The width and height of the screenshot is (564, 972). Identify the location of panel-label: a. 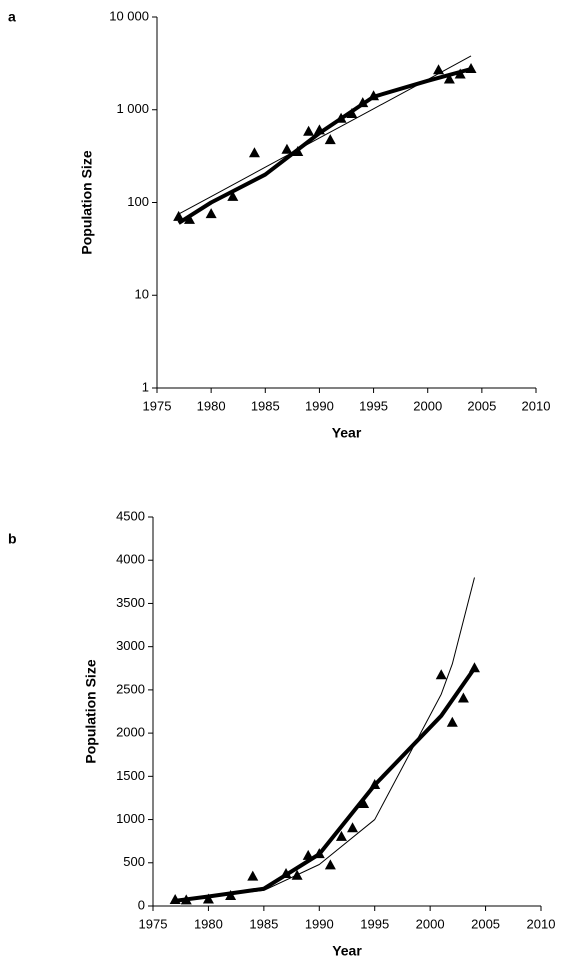
(12, 17).